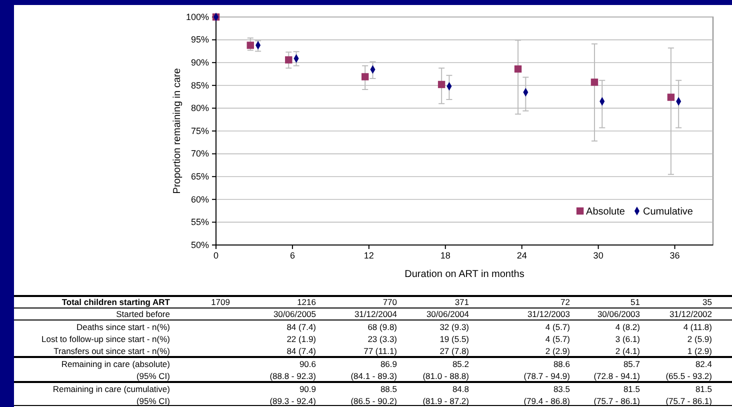 The image size is (732, 407). I want to click on y-tick-label: 100%, so click(197, 17).